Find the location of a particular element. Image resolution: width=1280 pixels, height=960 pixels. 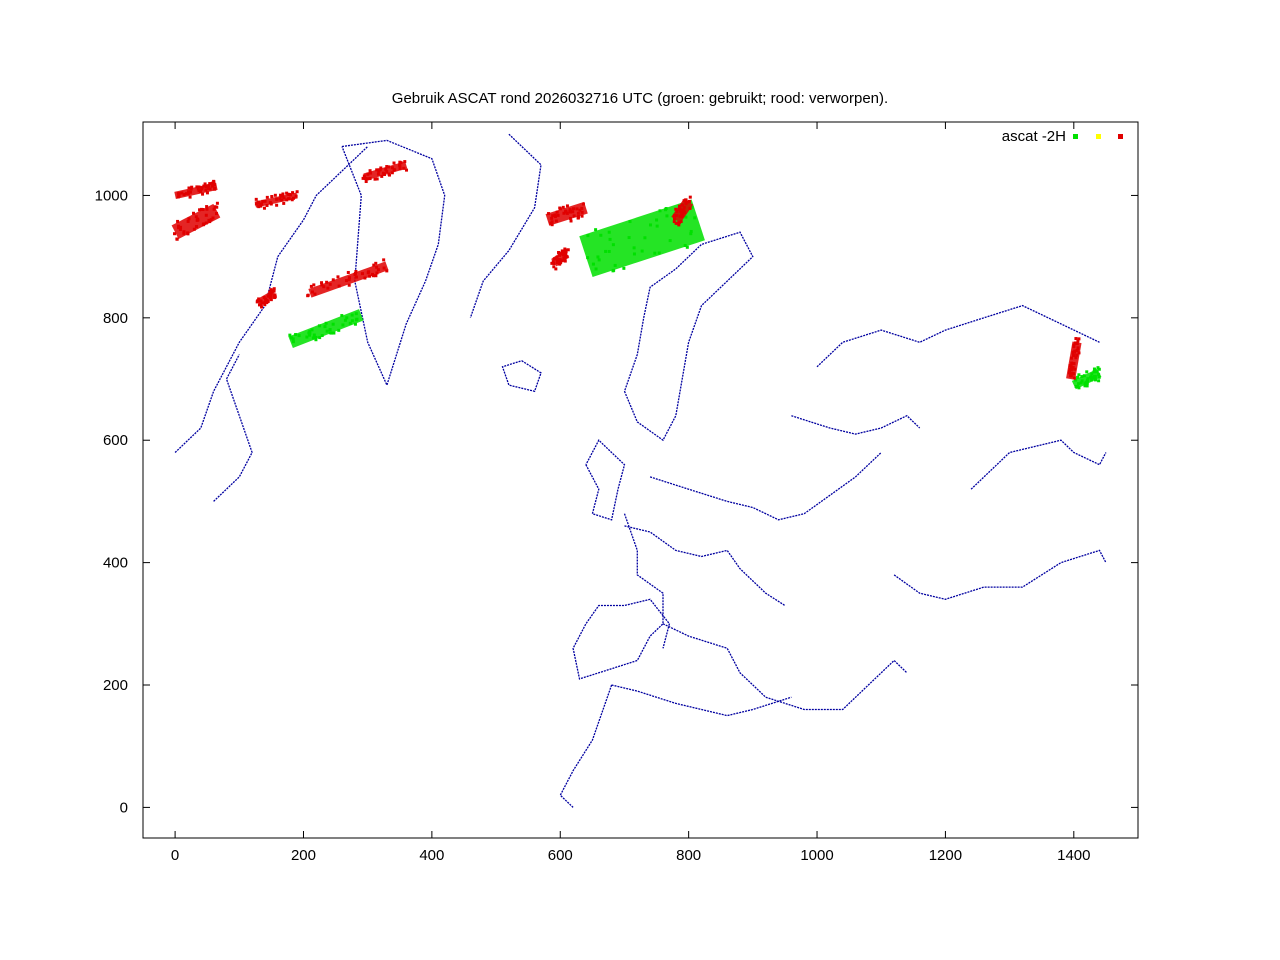

legend-marker-yellow is located at coordinates (1098, 136).